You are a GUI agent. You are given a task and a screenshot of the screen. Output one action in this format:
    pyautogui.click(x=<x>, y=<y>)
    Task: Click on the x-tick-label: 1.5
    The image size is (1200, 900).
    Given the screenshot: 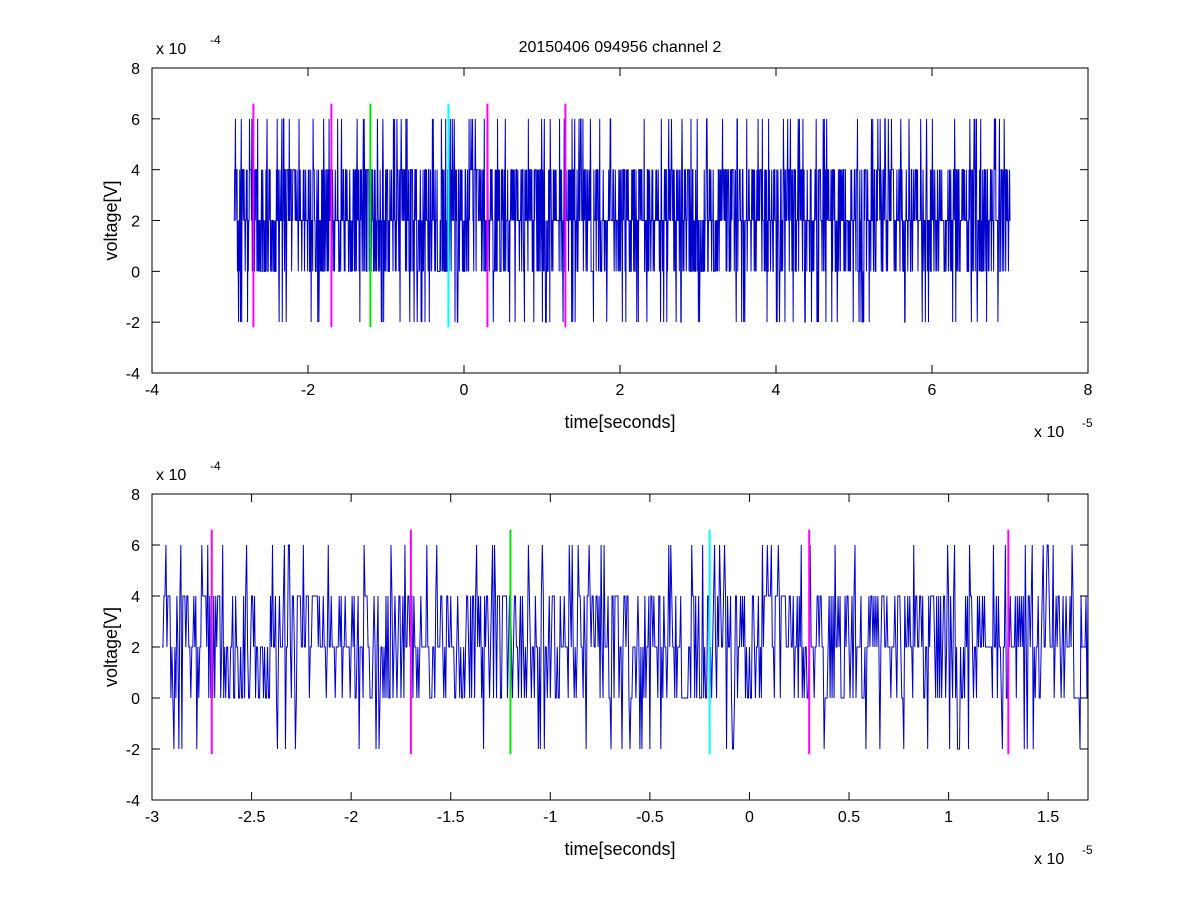 What is the action you would take?
    pyautogui.click(x=1048, y=817)
    